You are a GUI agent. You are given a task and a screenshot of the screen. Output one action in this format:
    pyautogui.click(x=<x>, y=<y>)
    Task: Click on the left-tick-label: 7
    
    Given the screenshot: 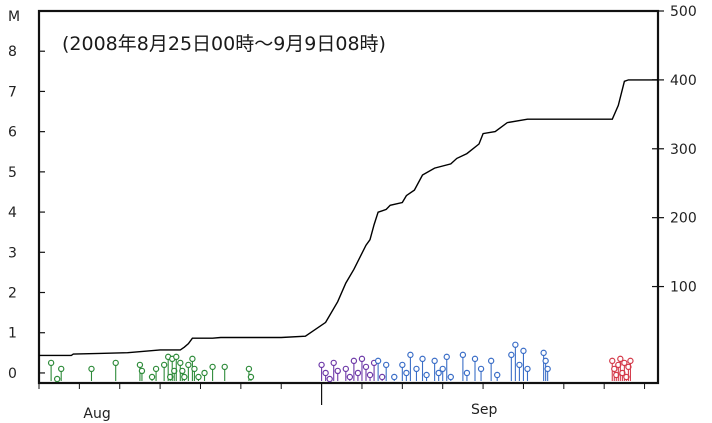 What is the action you would take?
    pyautogui.click(x=12, y=92)
    